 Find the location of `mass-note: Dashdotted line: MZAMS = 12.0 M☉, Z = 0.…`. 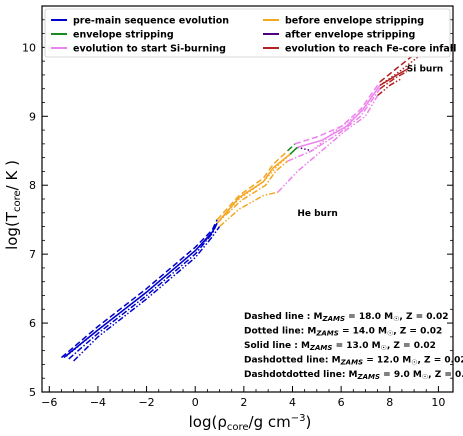

mass-note: Dashdotted line: MZAMS = 12.0 M☉, Z = 0.… is located at coordinates (353, 361).